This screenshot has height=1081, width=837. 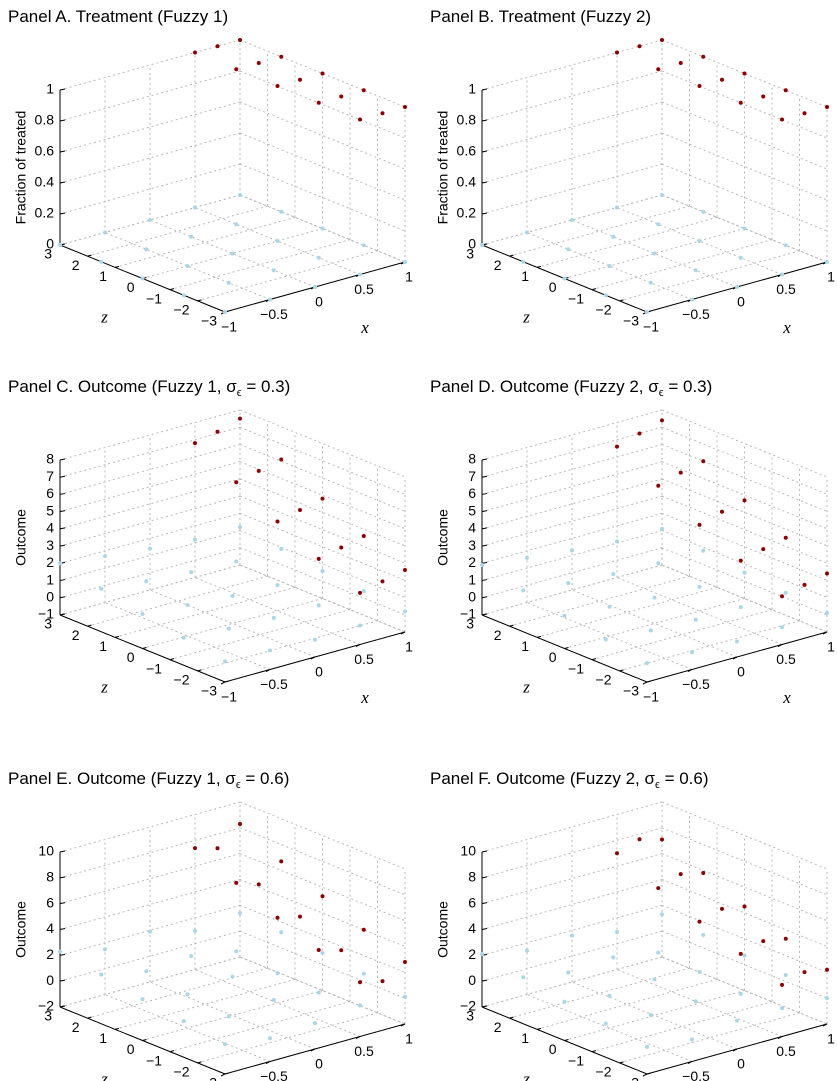 What do you see at coordinates (696, 1074) in the screenshot?
I see `x-tick-label: −0.5` at bounding box center [696, 1074].